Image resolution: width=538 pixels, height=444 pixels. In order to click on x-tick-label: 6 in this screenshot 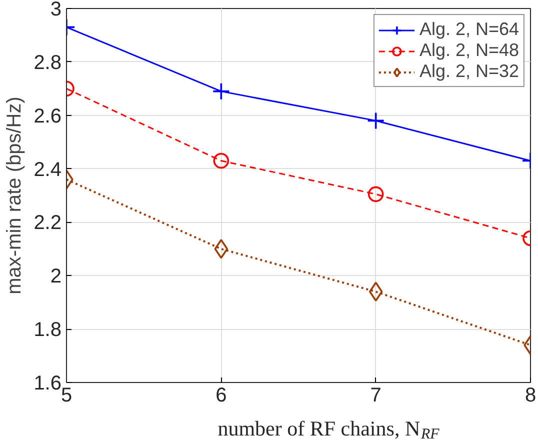, I will do `click(221, 395)`.